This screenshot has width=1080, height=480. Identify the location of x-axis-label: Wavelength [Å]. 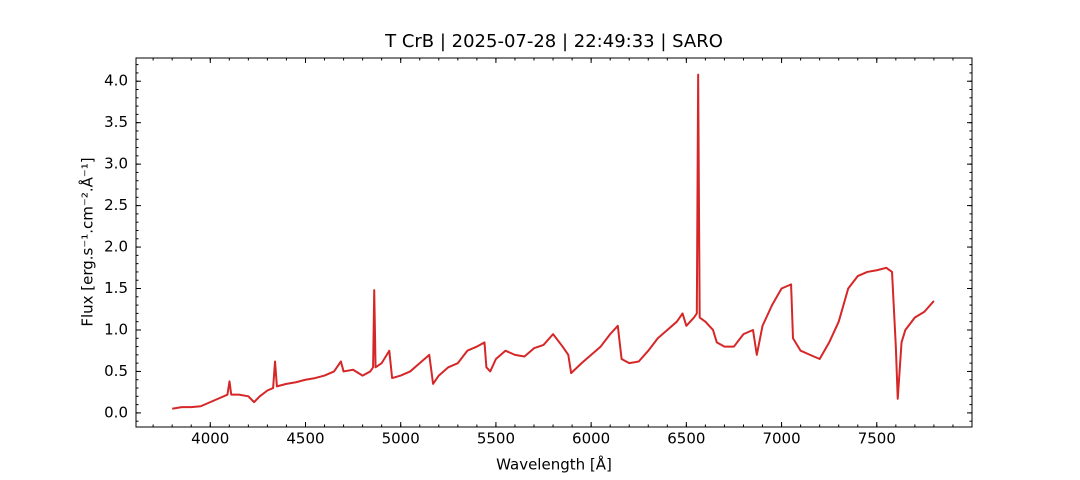
(554, 464).